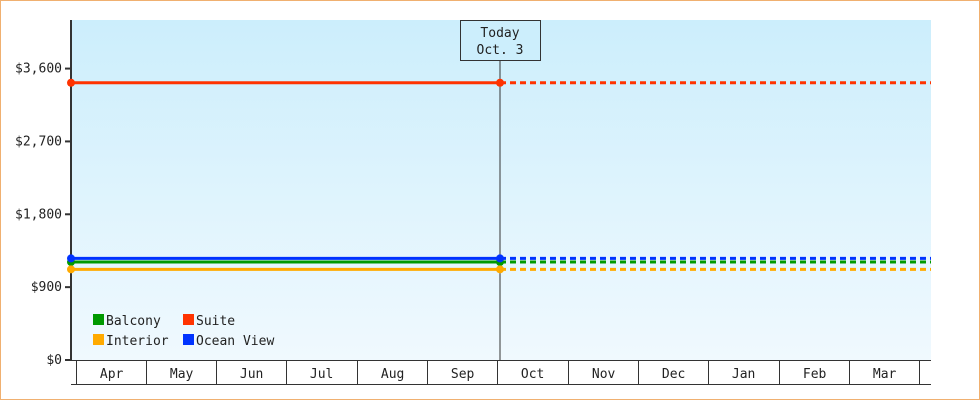  I want to click on legend-item: Suite, so click(209, 321).